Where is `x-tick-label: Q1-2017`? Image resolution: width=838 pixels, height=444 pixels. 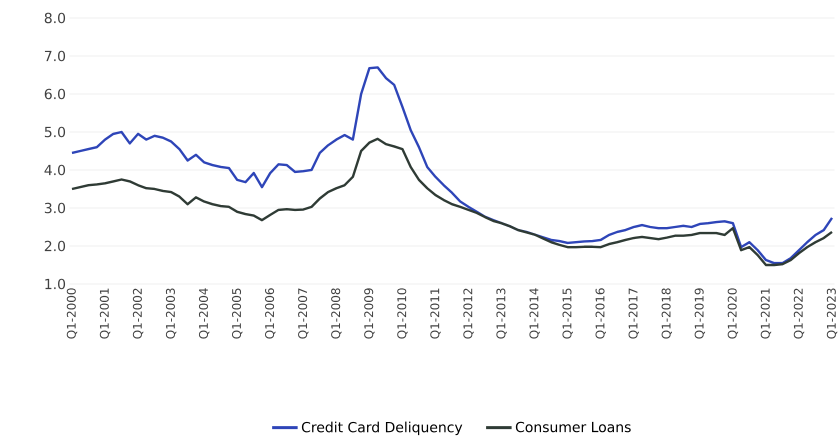
x-tick-label: Q1-2017 is located at coordinates (633, 313).